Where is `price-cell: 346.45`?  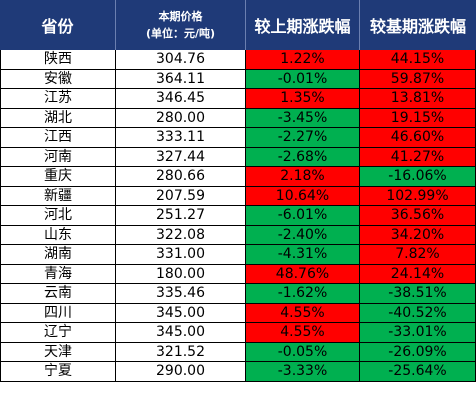 price-cell: 346.45 is located at coordinates (181, 99).